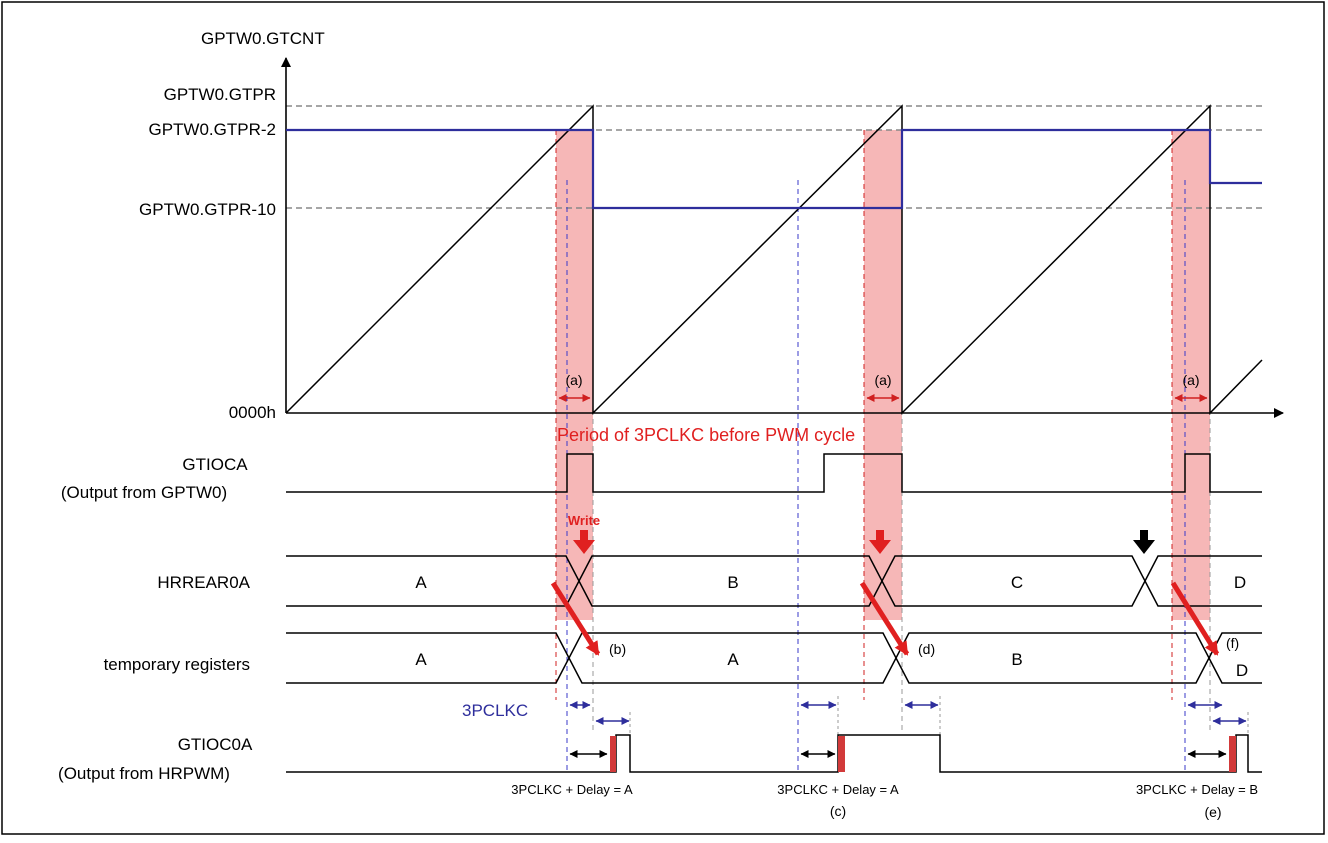  I want to click on temp-value-1: A, so click(421, 659).